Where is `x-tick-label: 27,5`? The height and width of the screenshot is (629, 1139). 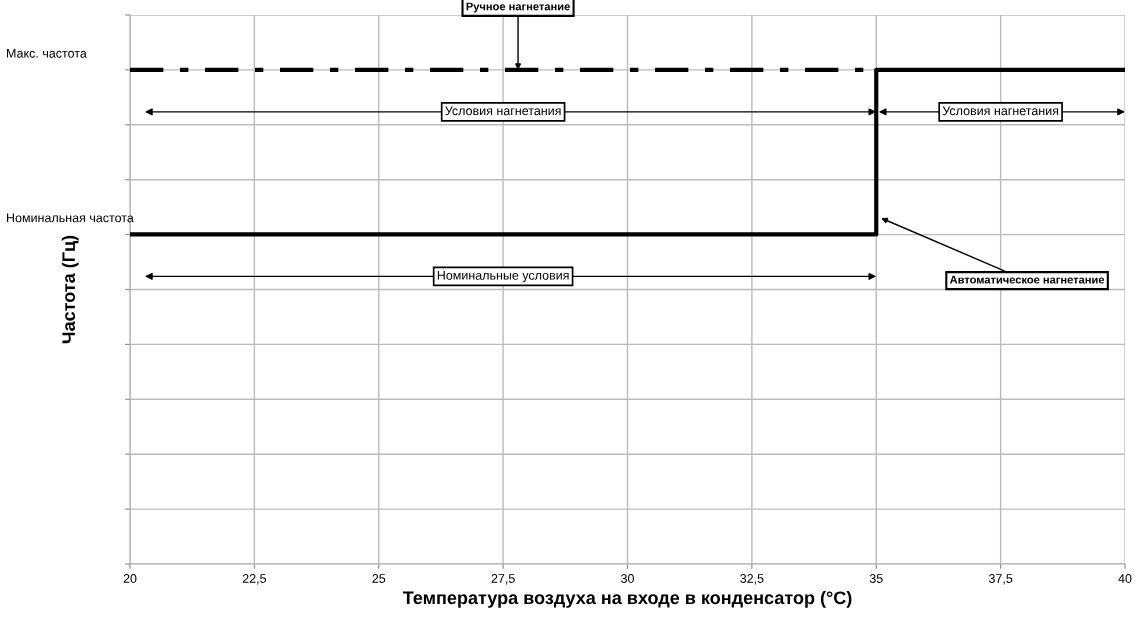 x-tick-label: 27,5 is located at coordinates (503, 579).